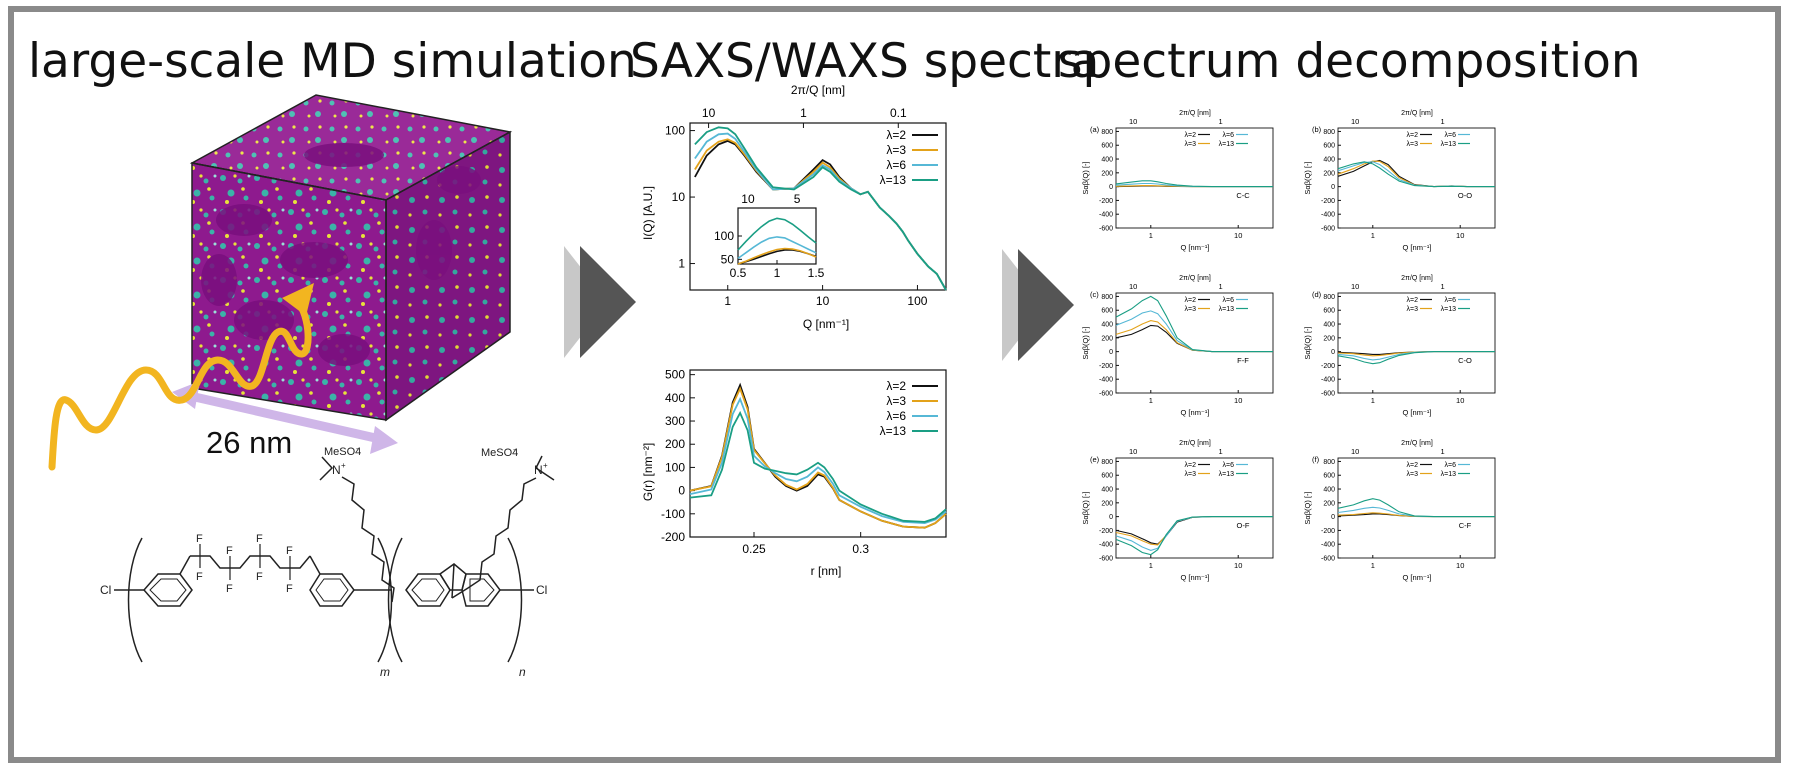  Describe the element at coordinates (1085, 177) in the screenshot. I see `panel-ylabel: Sαβ(Q) [-]` at that location.